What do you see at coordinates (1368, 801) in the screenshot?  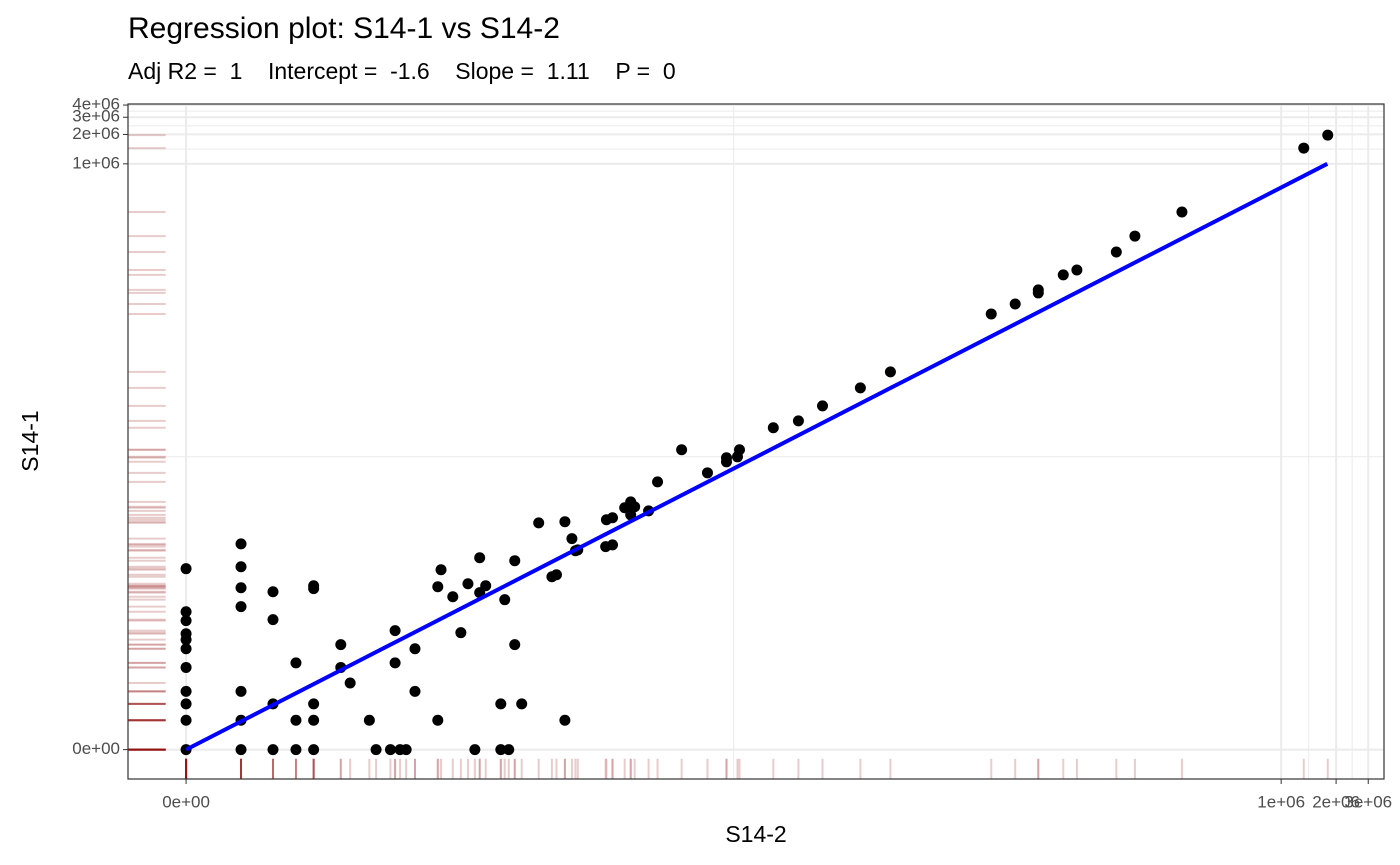 I see `x-tick-label: 3e+06` at bounding box center [1368, 801].